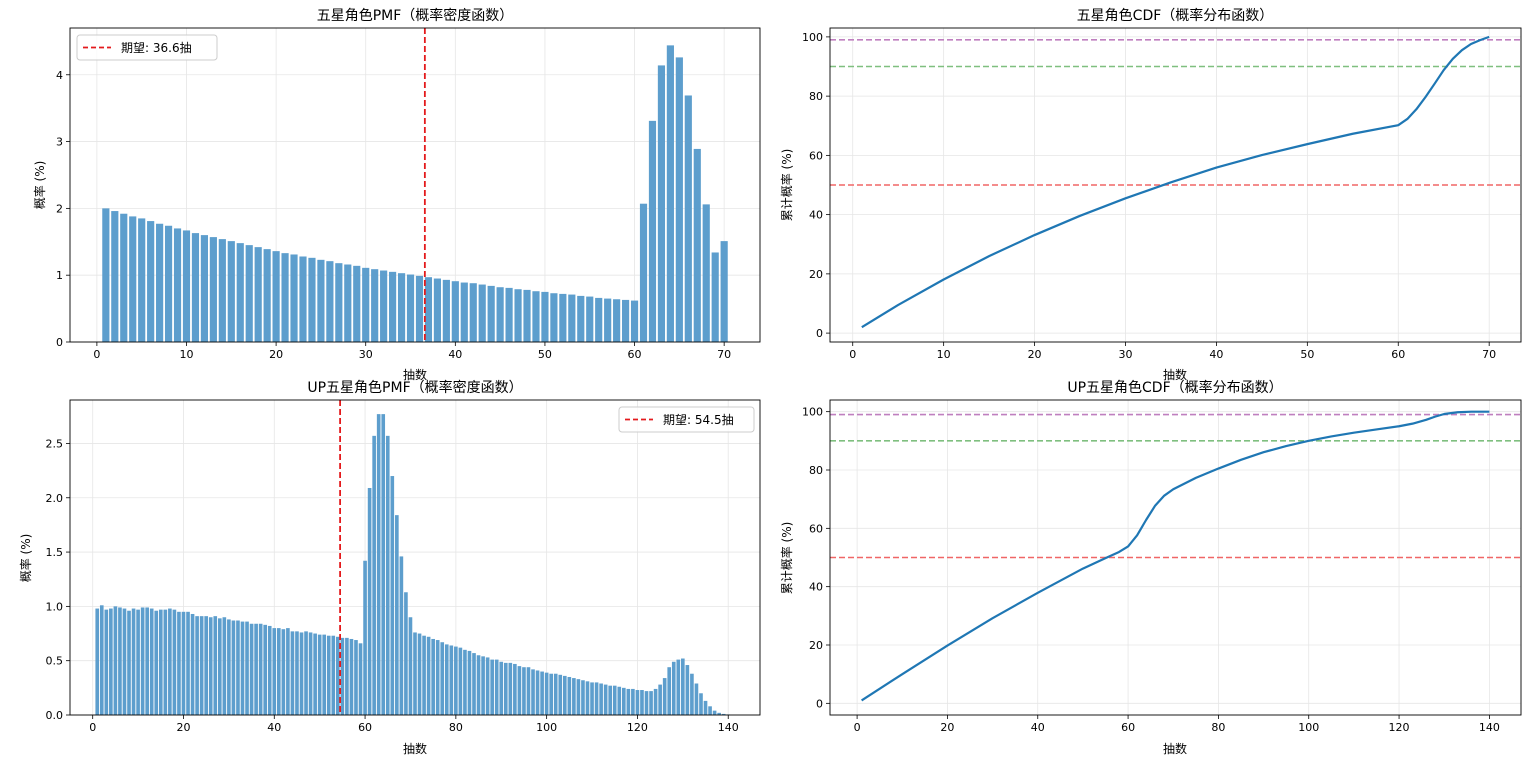 The height and width of the screenshot is (757, 1536). I want to click on y-axis-label: 累计概率 (%), so click(786, 558).